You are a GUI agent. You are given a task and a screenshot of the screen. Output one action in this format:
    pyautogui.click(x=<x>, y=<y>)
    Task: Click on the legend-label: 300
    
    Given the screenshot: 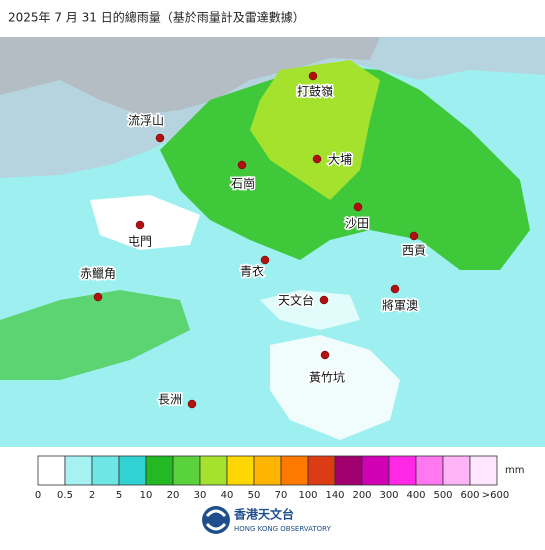 What is the action you would take?
    pyautogui.click(x=388, y=495)
    